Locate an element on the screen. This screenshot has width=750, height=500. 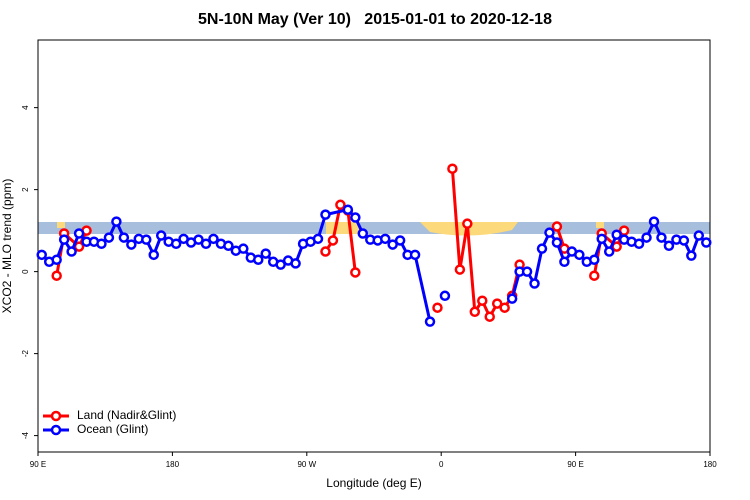
y-tick-label: 4 is located at coordinates (25, 107).